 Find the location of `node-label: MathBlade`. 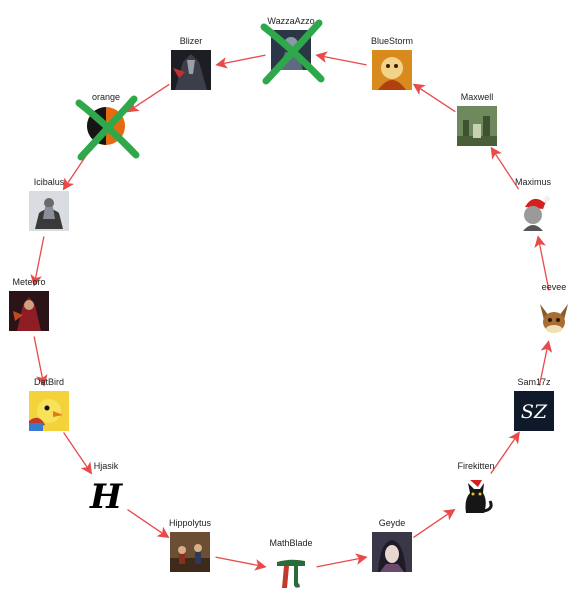

node-label: MathBlade is located at coordinates (291, 543).